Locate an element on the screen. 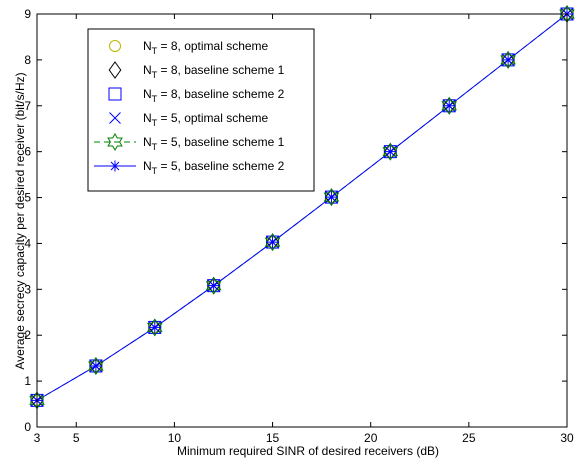 The height and width of the screenshot is (464, 584). legend-label-1: NT = 8, optimal scheme is located at coordinates (206, 47).